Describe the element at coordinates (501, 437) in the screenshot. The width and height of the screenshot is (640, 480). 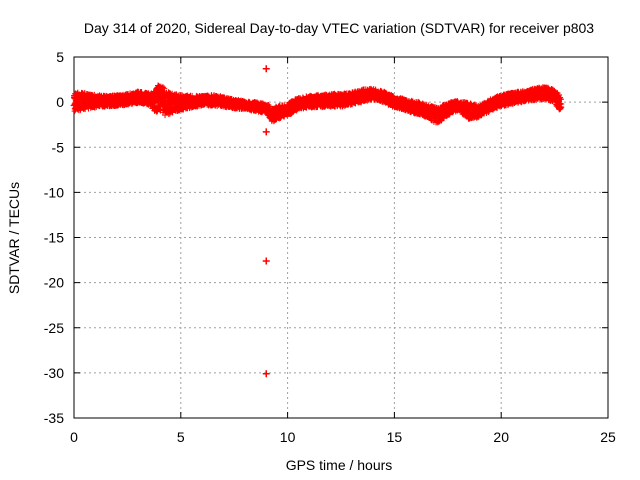
I see `x-tick-label: 20` at that location.